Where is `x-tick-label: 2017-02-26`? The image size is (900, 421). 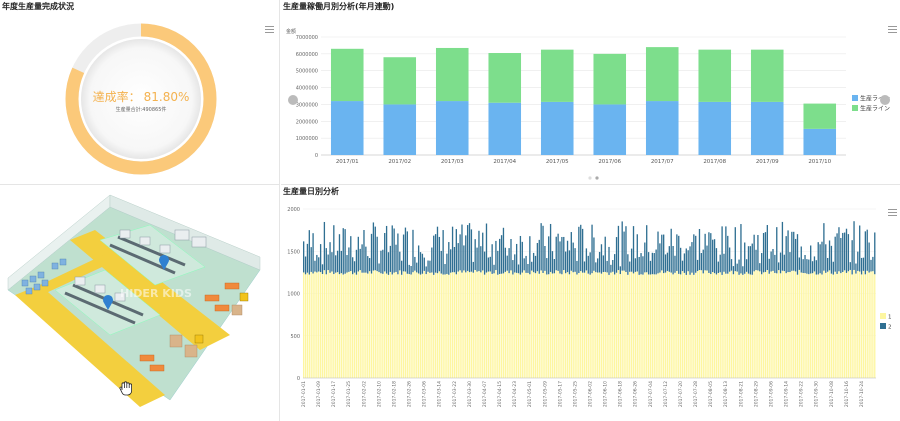
x-tick-label: 2017-02-26 is located at coordinates (410, 394).